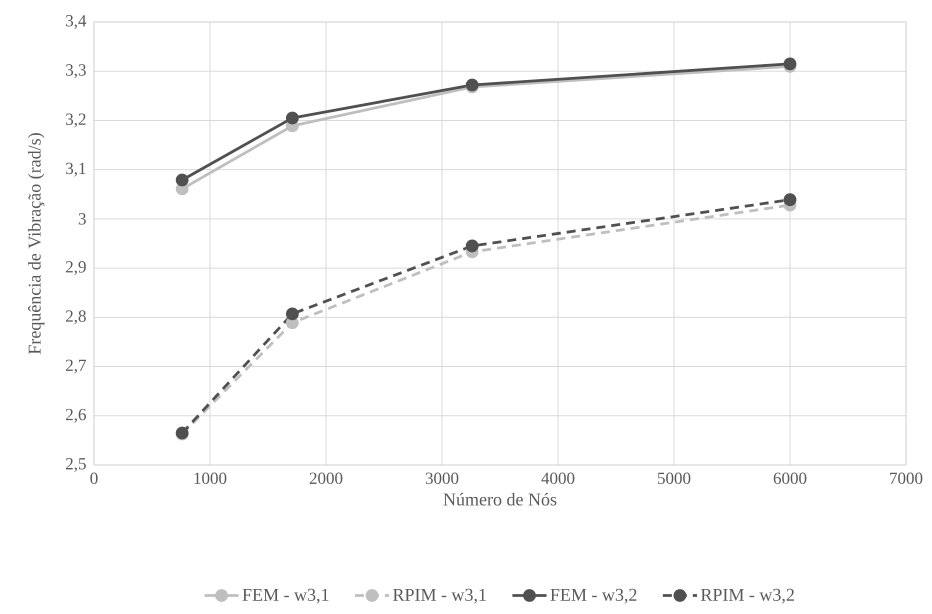 The width and height of the screenshot is (932, 614). What do you see at coordinates (76, 268) in the screenshot?
I see `y-tick-label: 2,9` at bounding box center [76, 268].